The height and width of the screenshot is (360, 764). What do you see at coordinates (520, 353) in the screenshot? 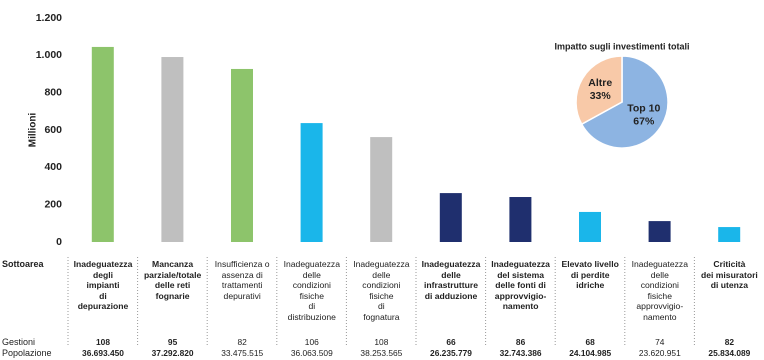
I see `table-cell: 32.743.386` at bounding box center [520, 353].